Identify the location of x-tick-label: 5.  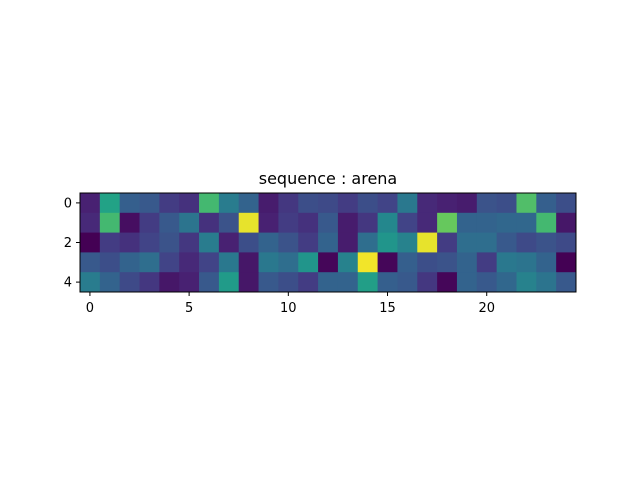
(189, 308).